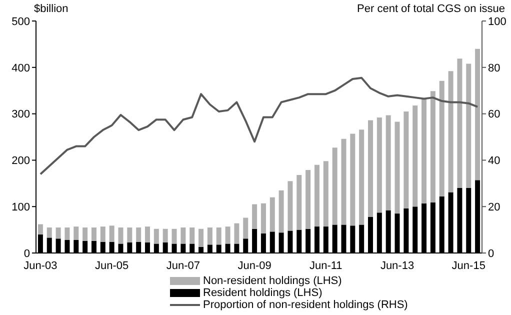 The image size is (511, 315). Describe the element at coordinates (397, 266) in the screenshot. I see `x-tick-label: Jun-13` at that location.